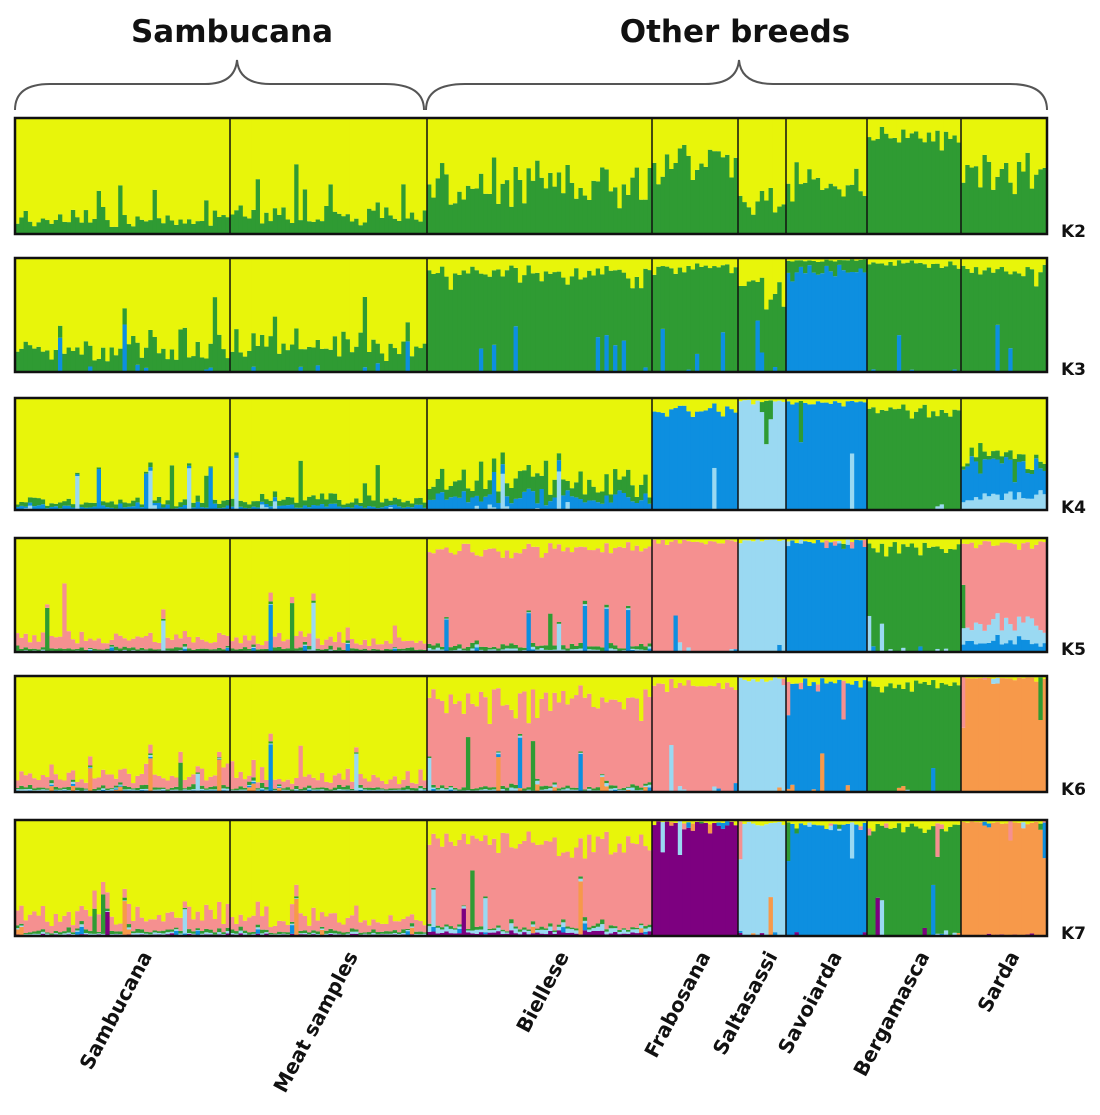 The width and height of the screenshot is (1100, 1115). Describe the element at coordinates (1041, 756) in the screenshot. I see `bar-k6-orange` at that location.